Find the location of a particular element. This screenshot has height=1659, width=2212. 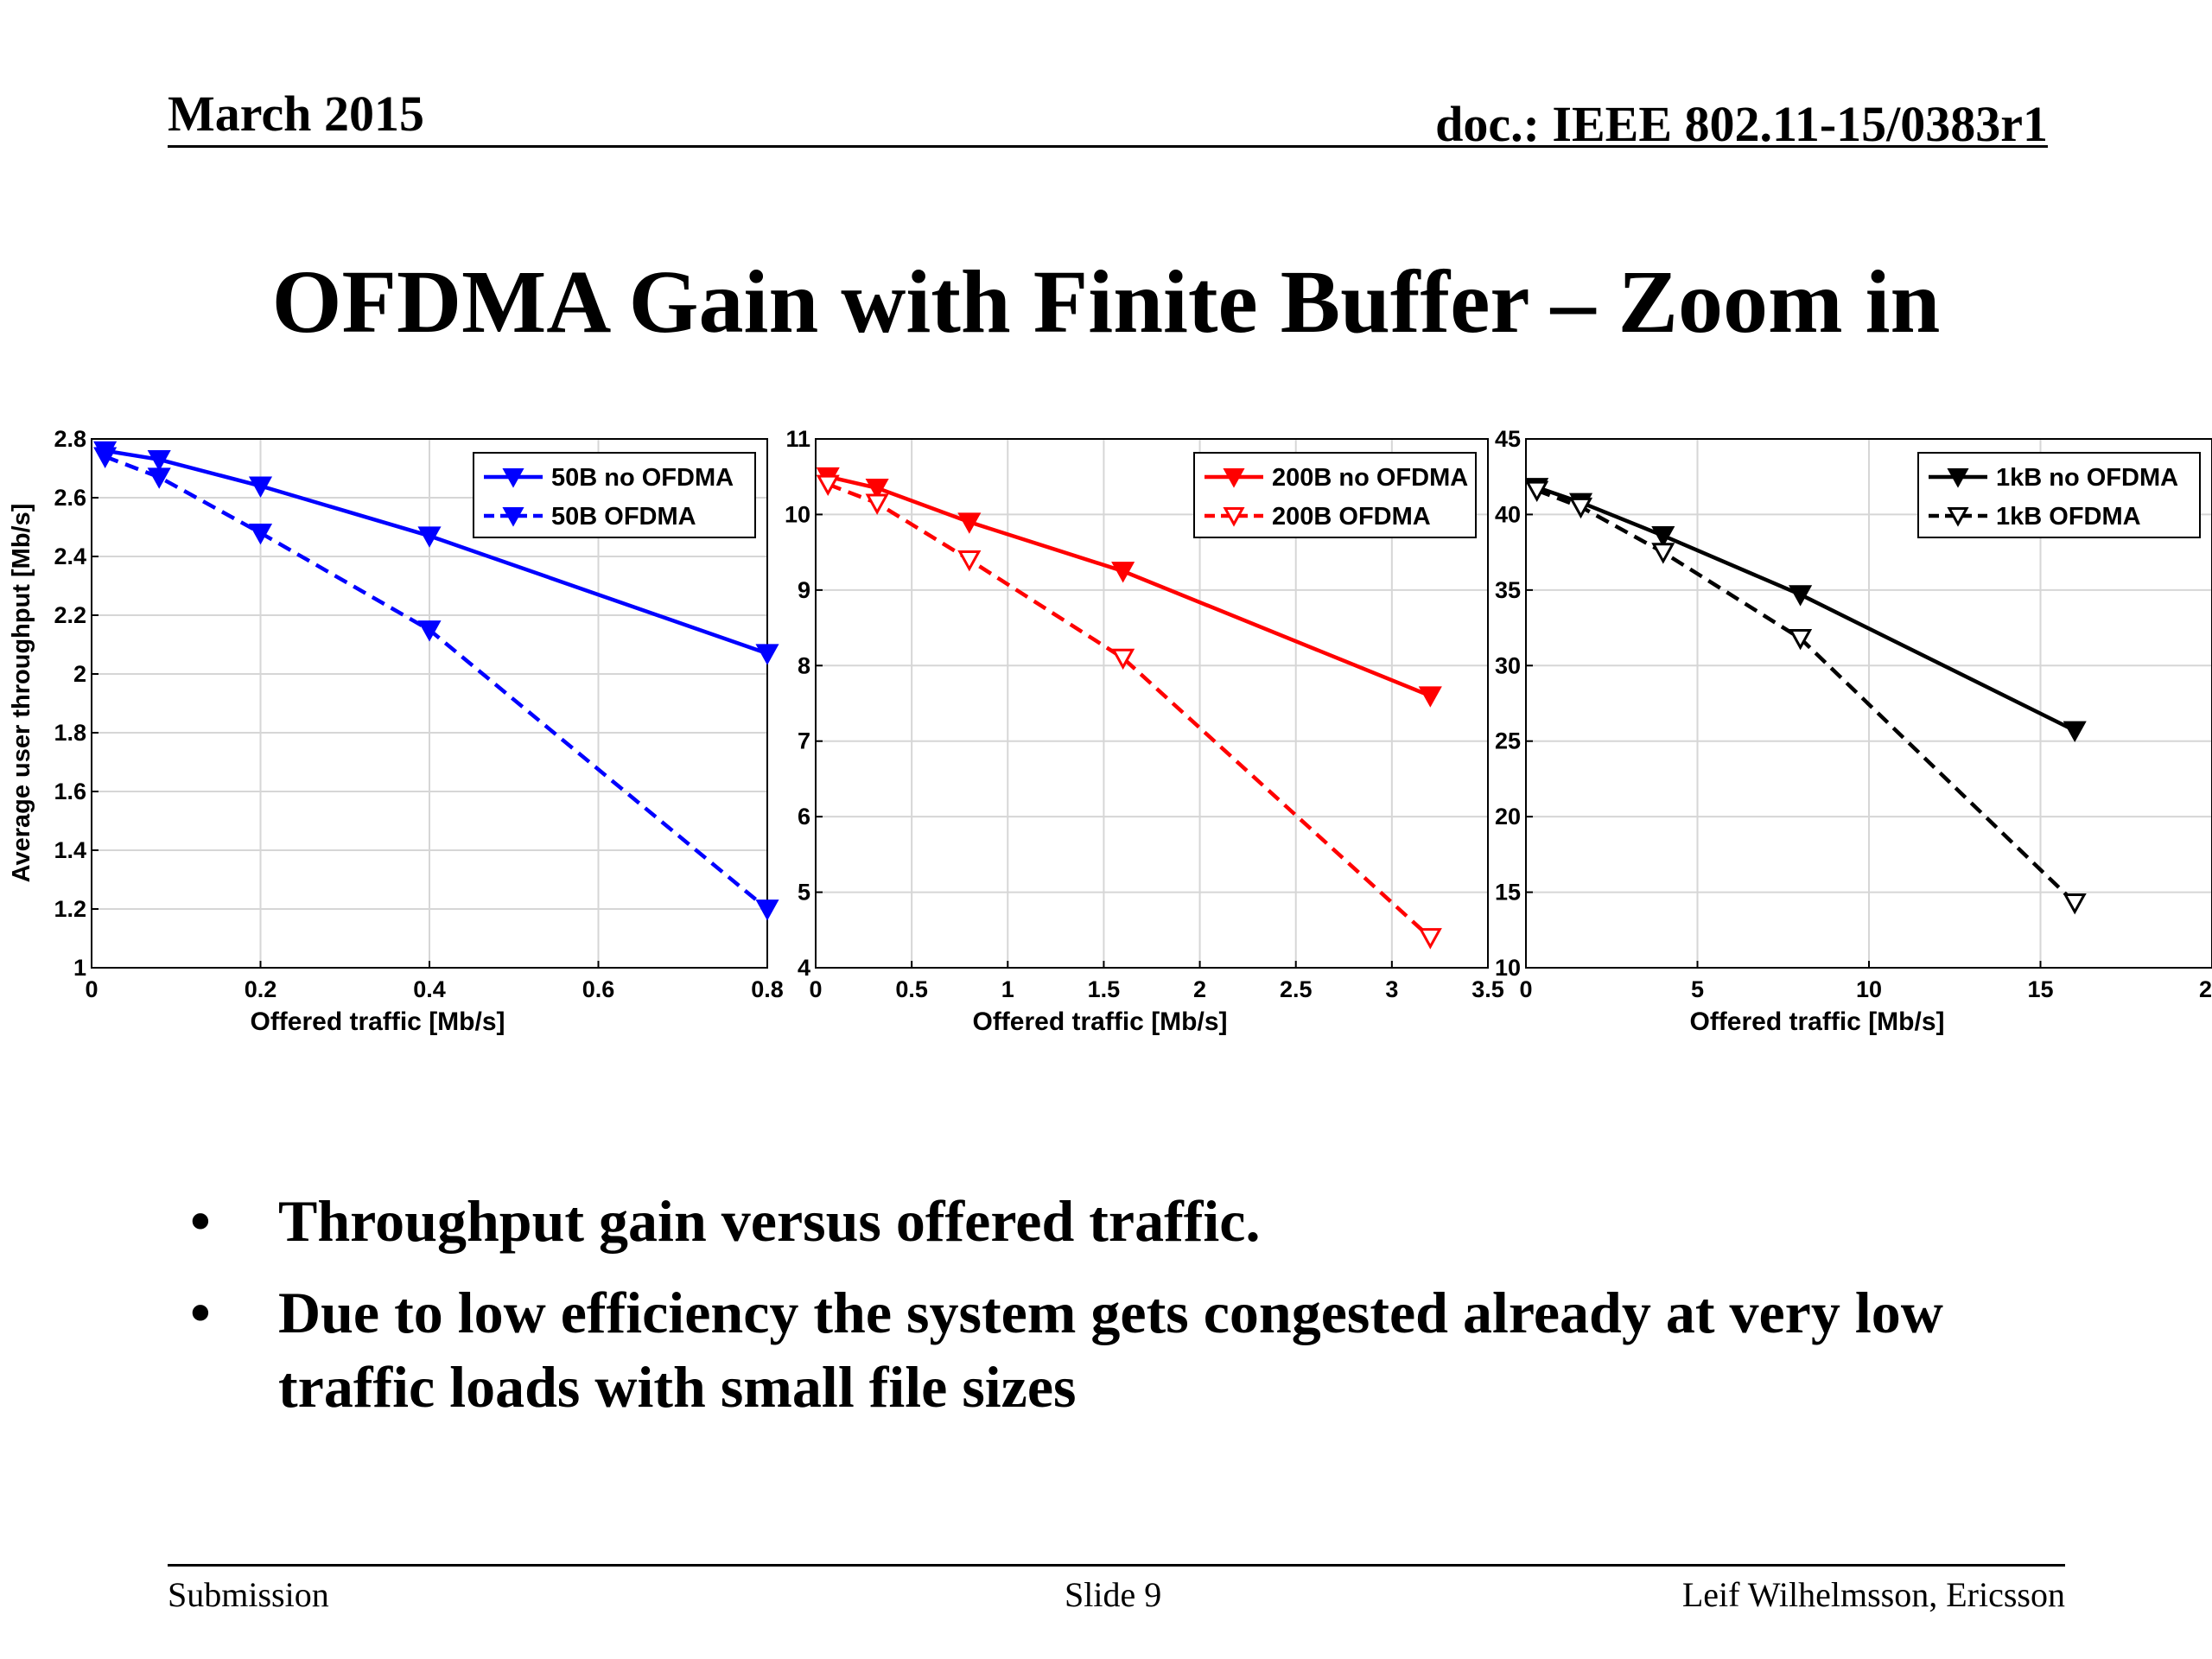

y-tick-label: 25 is located at coordinates (1508, 741).